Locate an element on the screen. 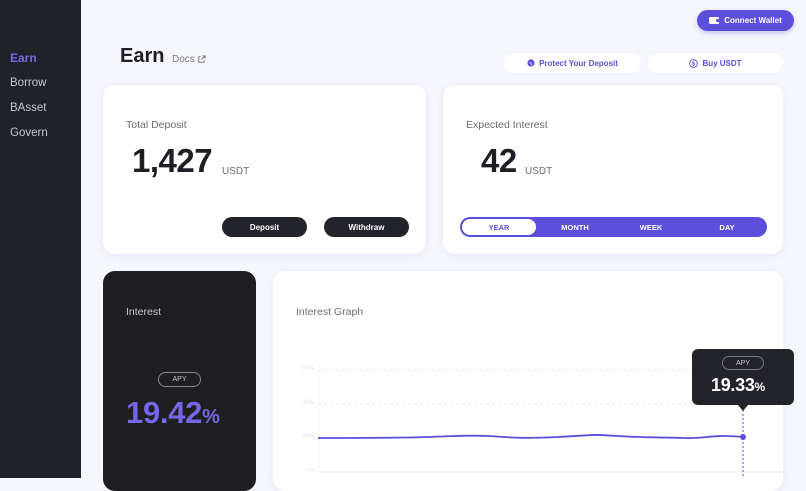  tab-month: MONTH is located at coordinates (575, 227).